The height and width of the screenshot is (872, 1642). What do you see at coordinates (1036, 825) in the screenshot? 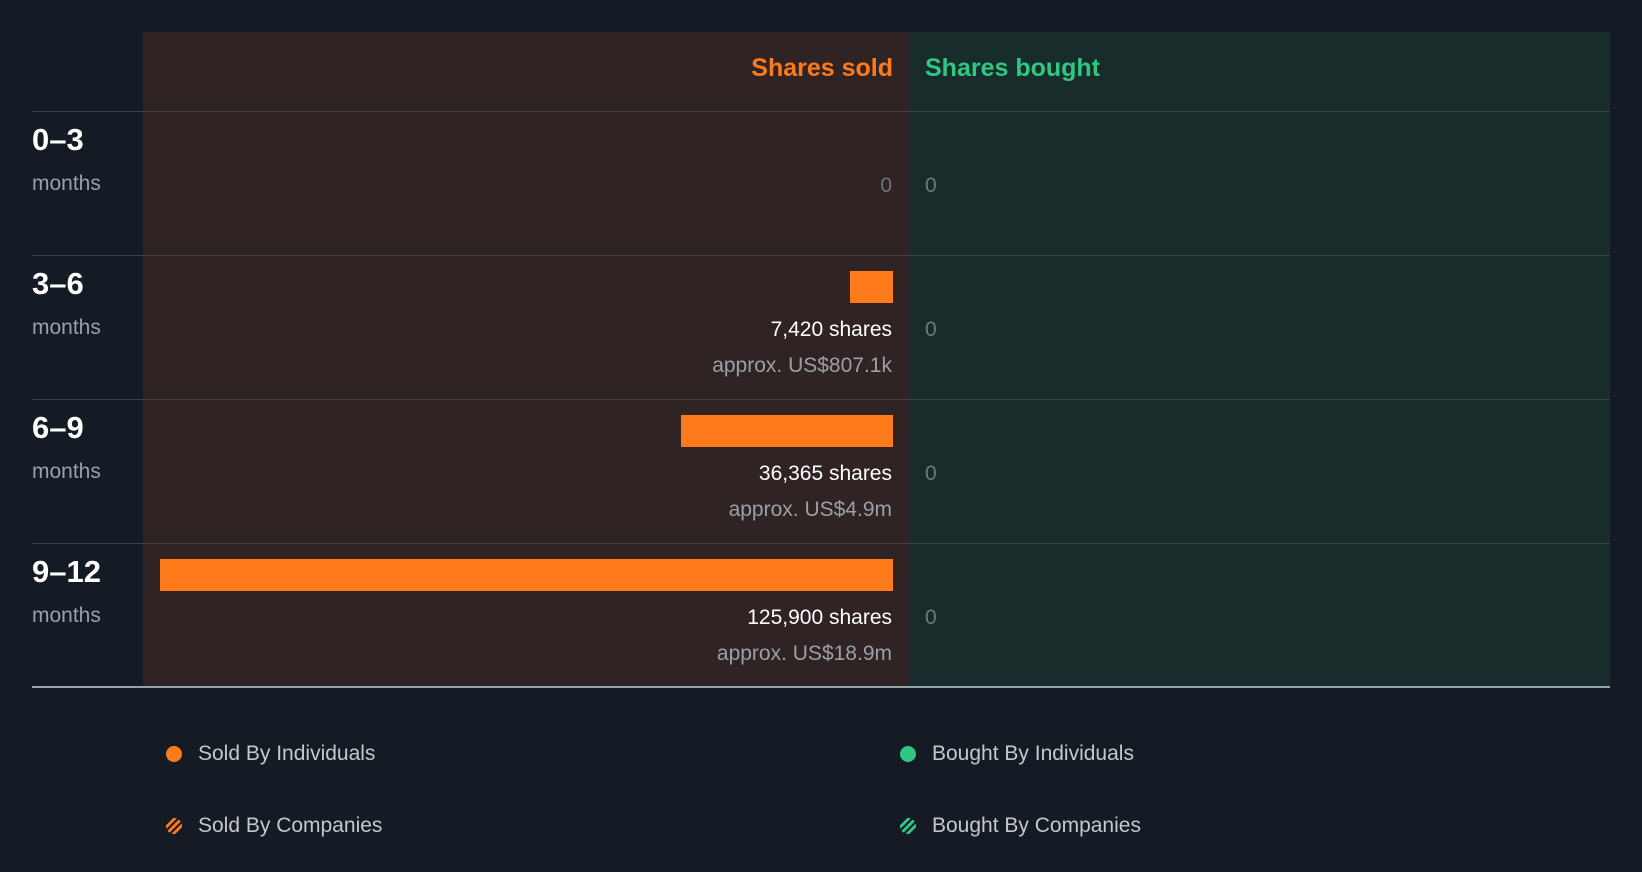
I see `legend-label: Bought By Companies` at bounding box center [1036, 825].